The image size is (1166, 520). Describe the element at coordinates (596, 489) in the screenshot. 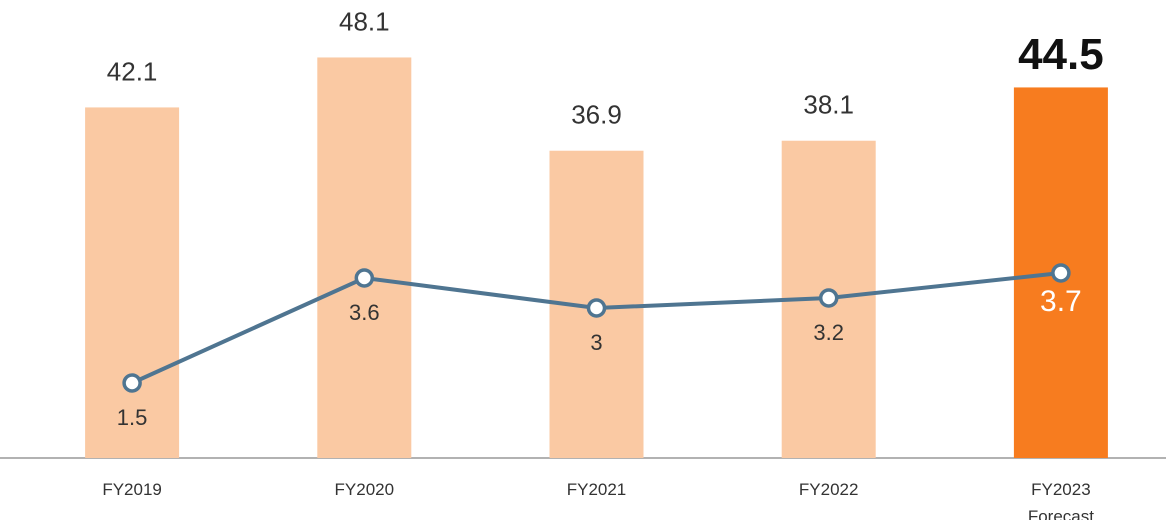

I see `x-tick-label: FY2021` at that location.